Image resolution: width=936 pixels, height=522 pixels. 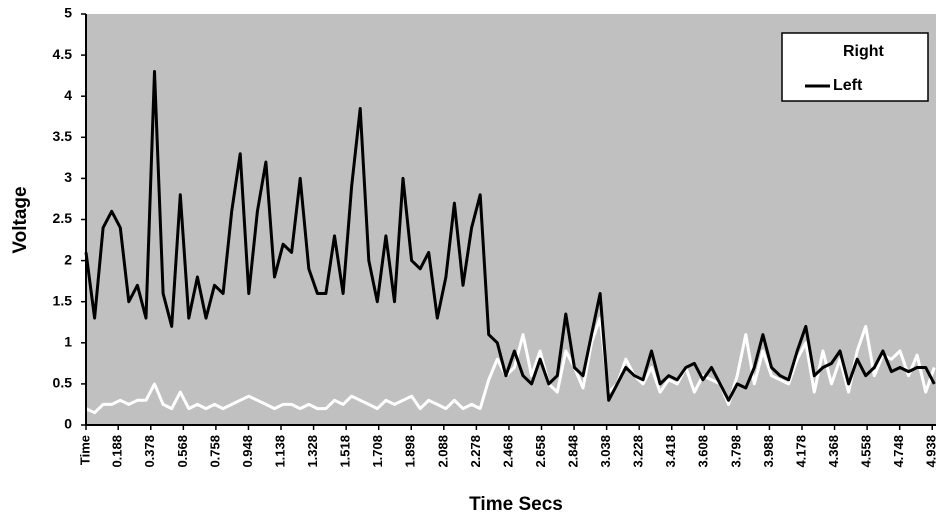 I want to click on legend-label: Left, so click(x=848, y=85).